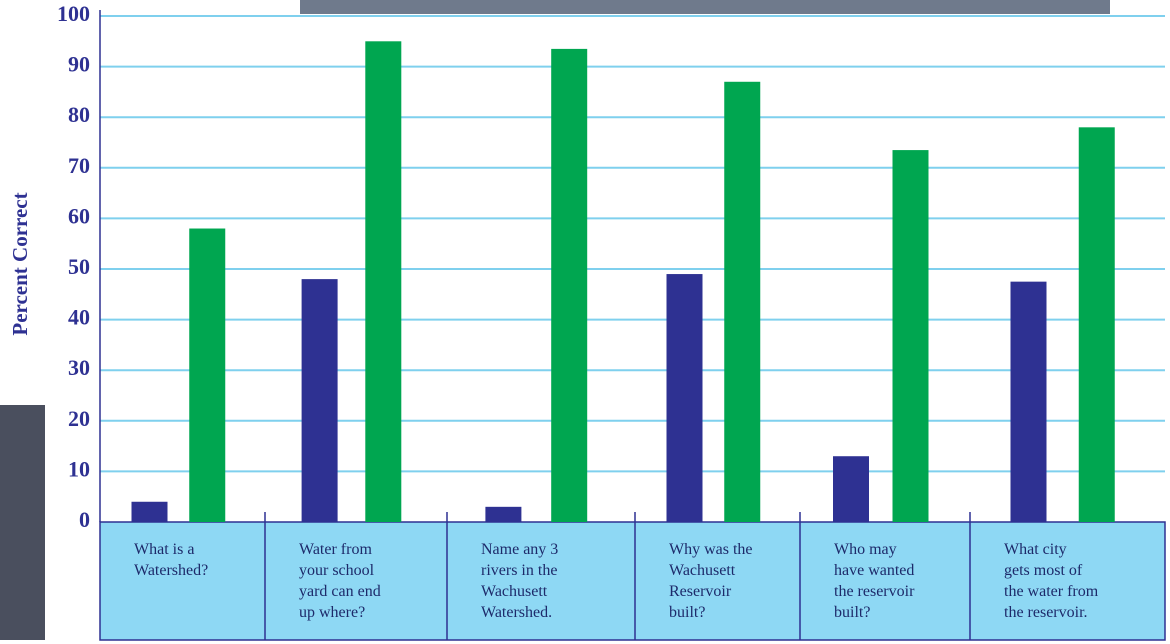  I want to click on y-tick-label: 30, so click(79, 367).